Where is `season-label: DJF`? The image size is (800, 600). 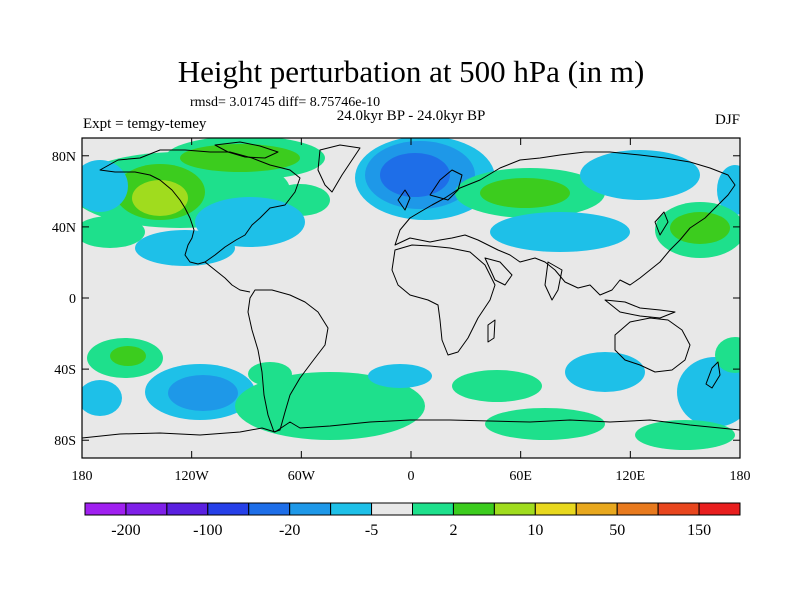 season-label: DJF is located at coordinates (727, 120).